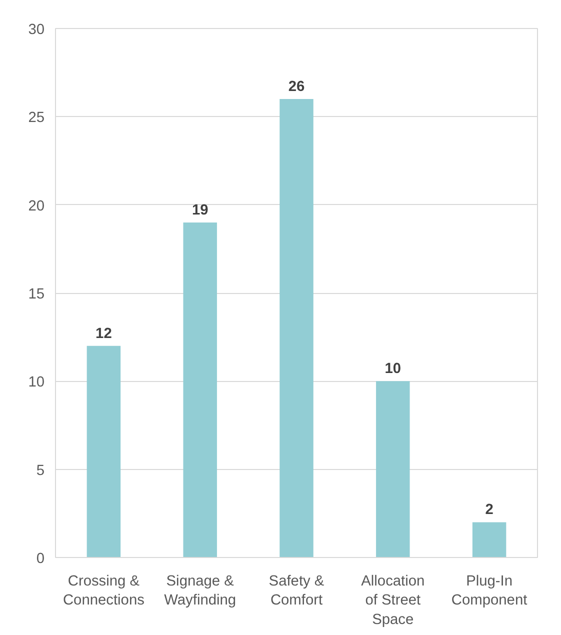 This screenshot has height=635, width=561. What do you see at coordinates (36, 30) in the screenshot?
I see `y-tick-label: 30` at bounding box center [36, 30].